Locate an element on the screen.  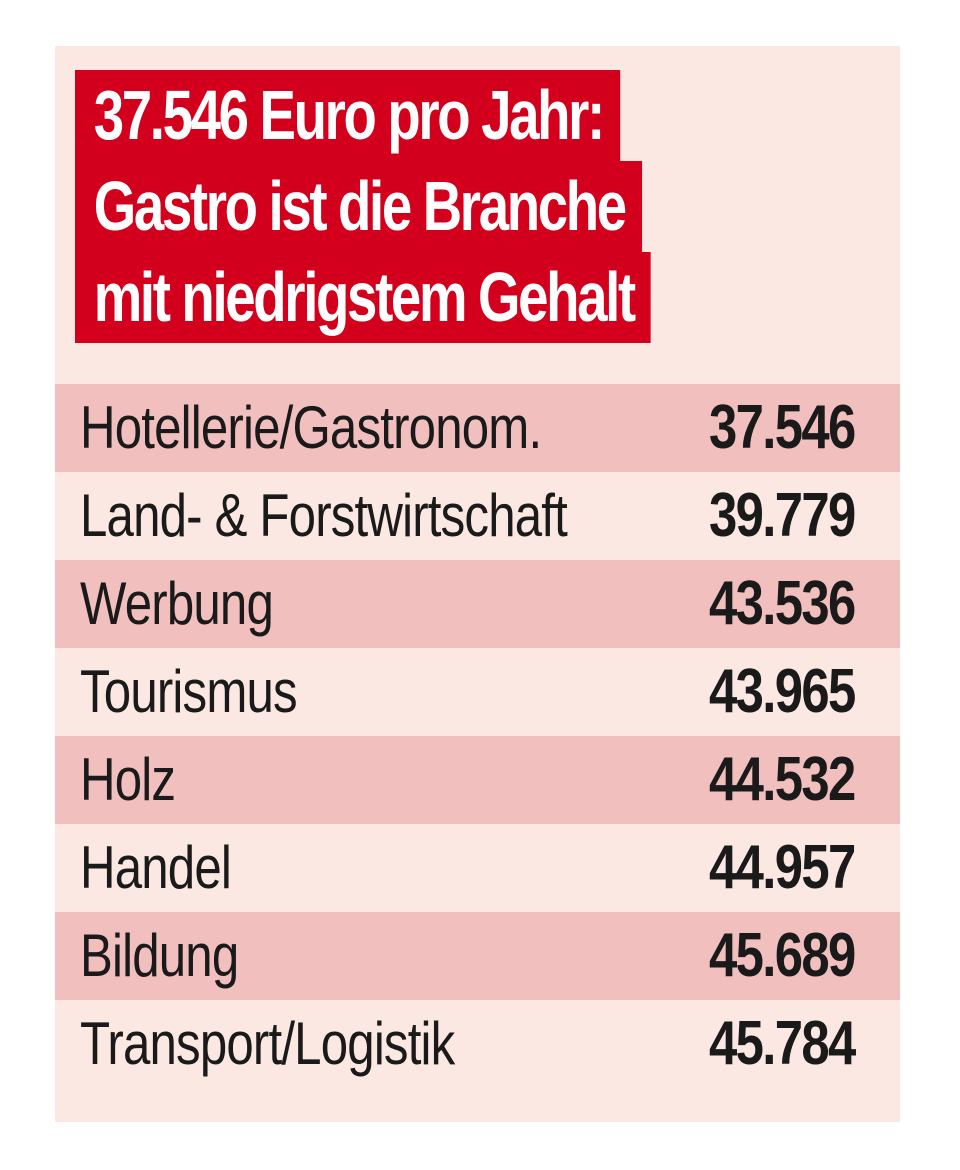
row-label: Bildung is located at coordinates (159, 955).